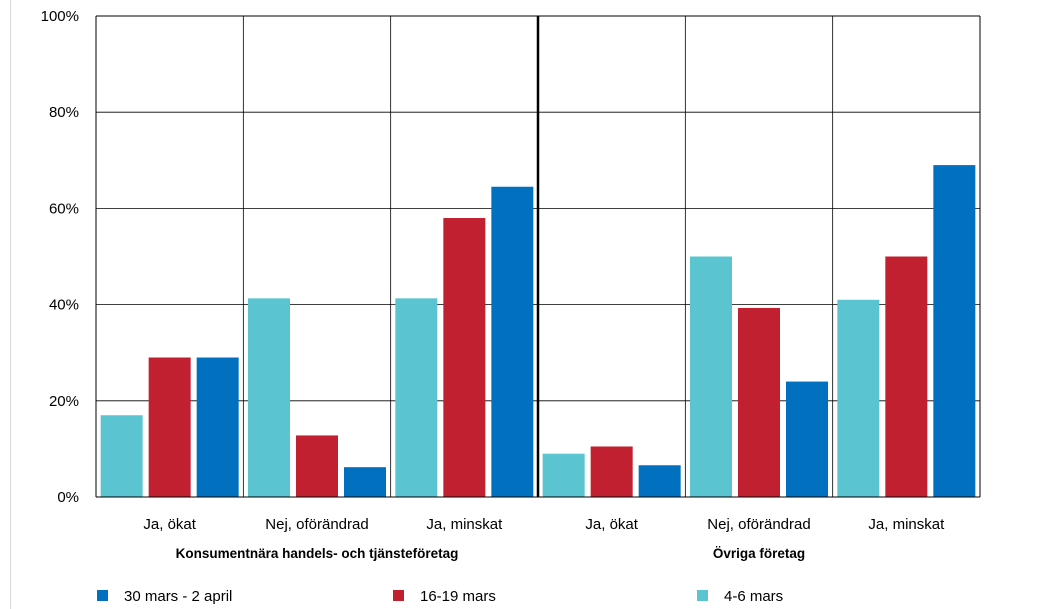 The height and width of the screenshot is (609, 1056). Describe the element at coordinates (64, 112) in the screenshot. I see `y-tick-label-4: 80%` at that location.